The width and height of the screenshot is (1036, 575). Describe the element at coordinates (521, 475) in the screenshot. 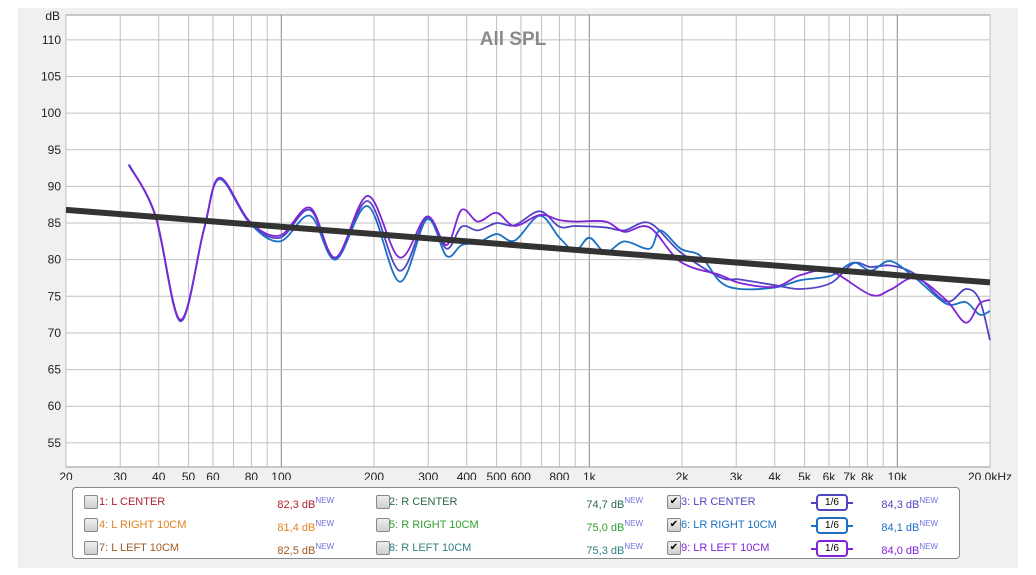

I see `x-tick-label: 600` at that location.